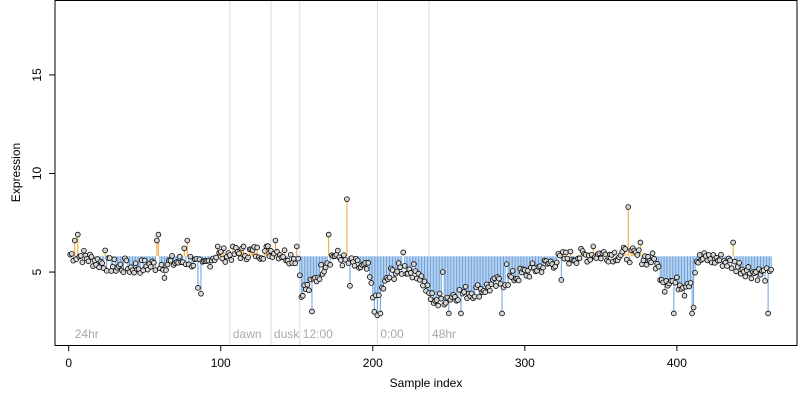  What do you see at coordinates (444, 334) in the screenshot?
I see `phase-label: 48hr` at bounding box center [444, 334].